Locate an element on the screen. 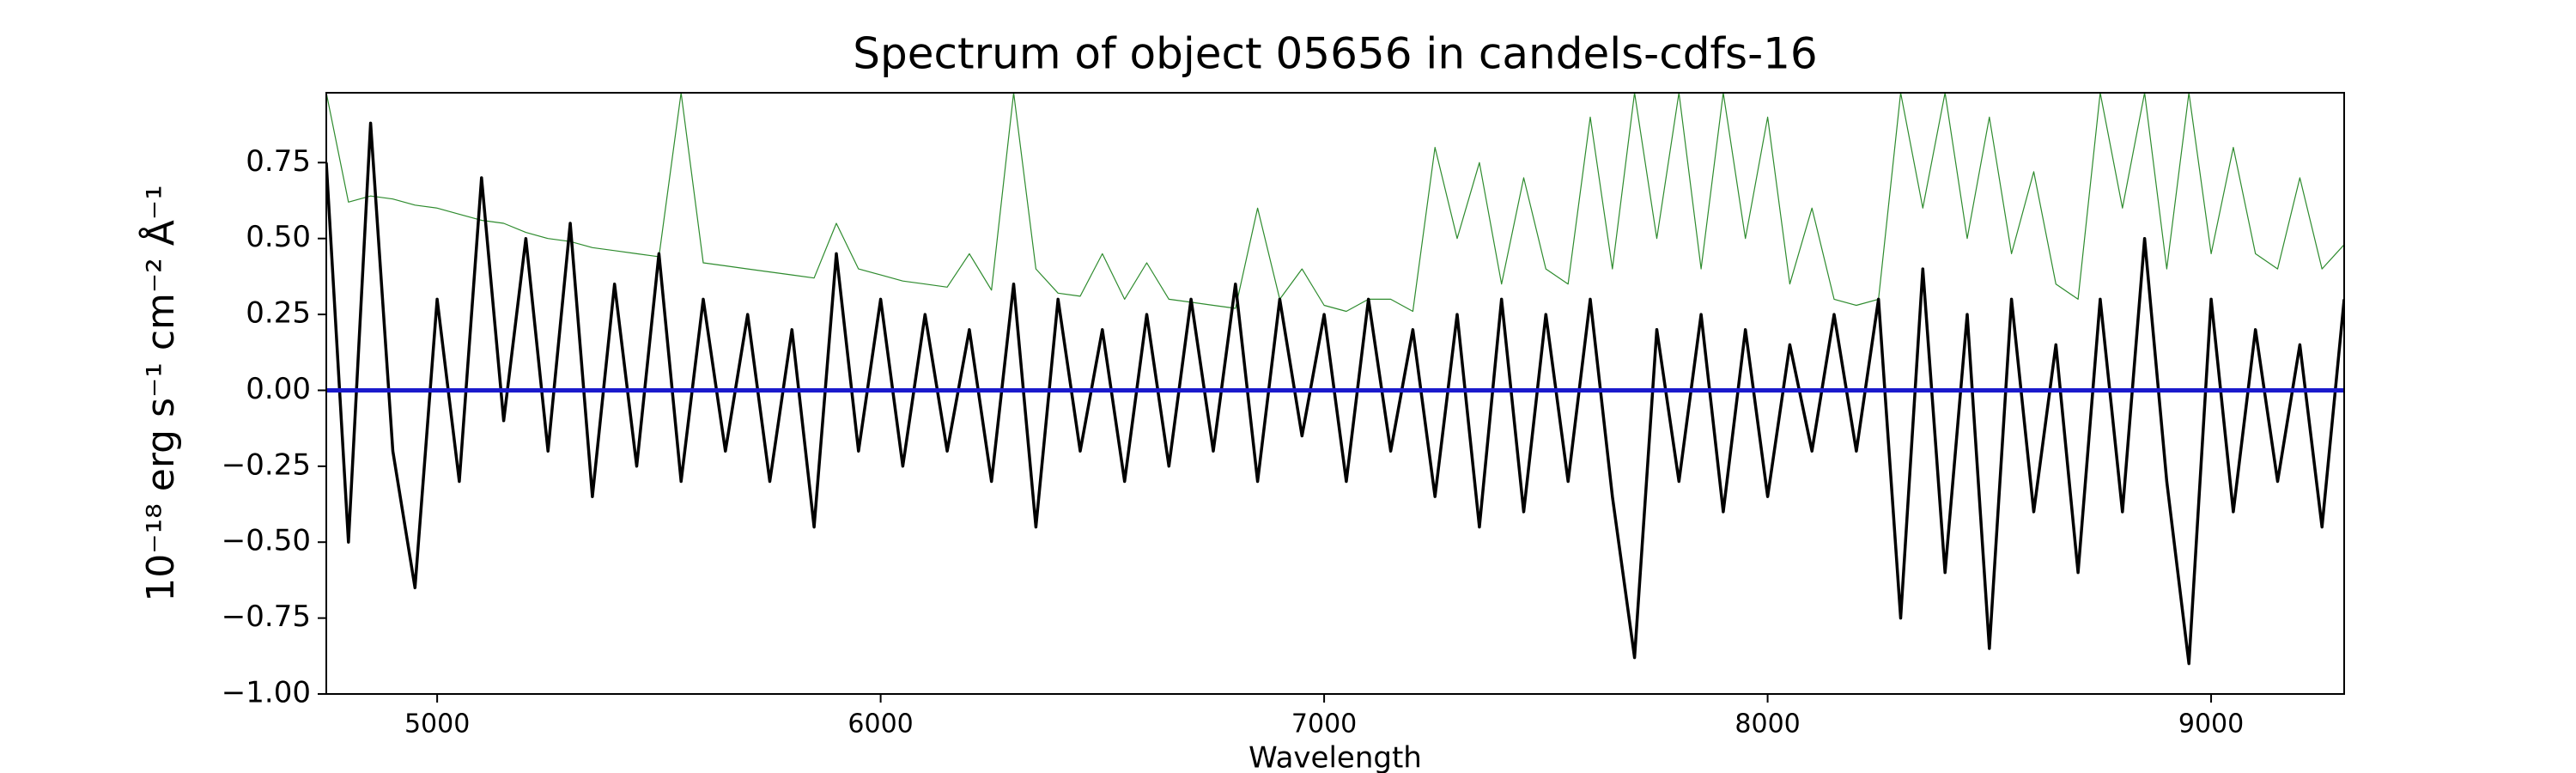 Image resolution: width=2576 pixels, height=773 pixels. y-tick-label: 0.75 is located at coordinates (279, 161).